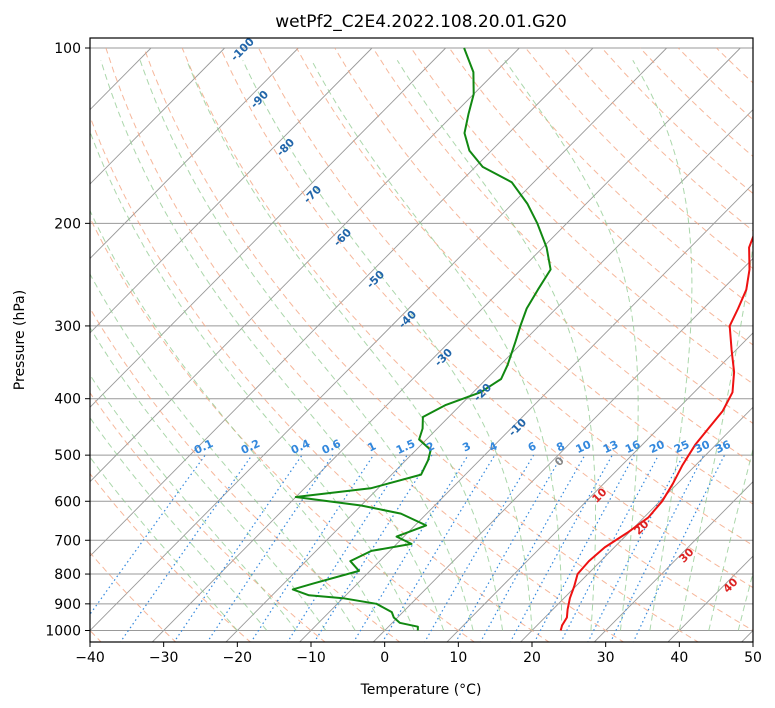  What do you see at coordinates (679, 658) in the screenshot?
I see `x-tick-label-40: 40` at bounding box center [679, 658].